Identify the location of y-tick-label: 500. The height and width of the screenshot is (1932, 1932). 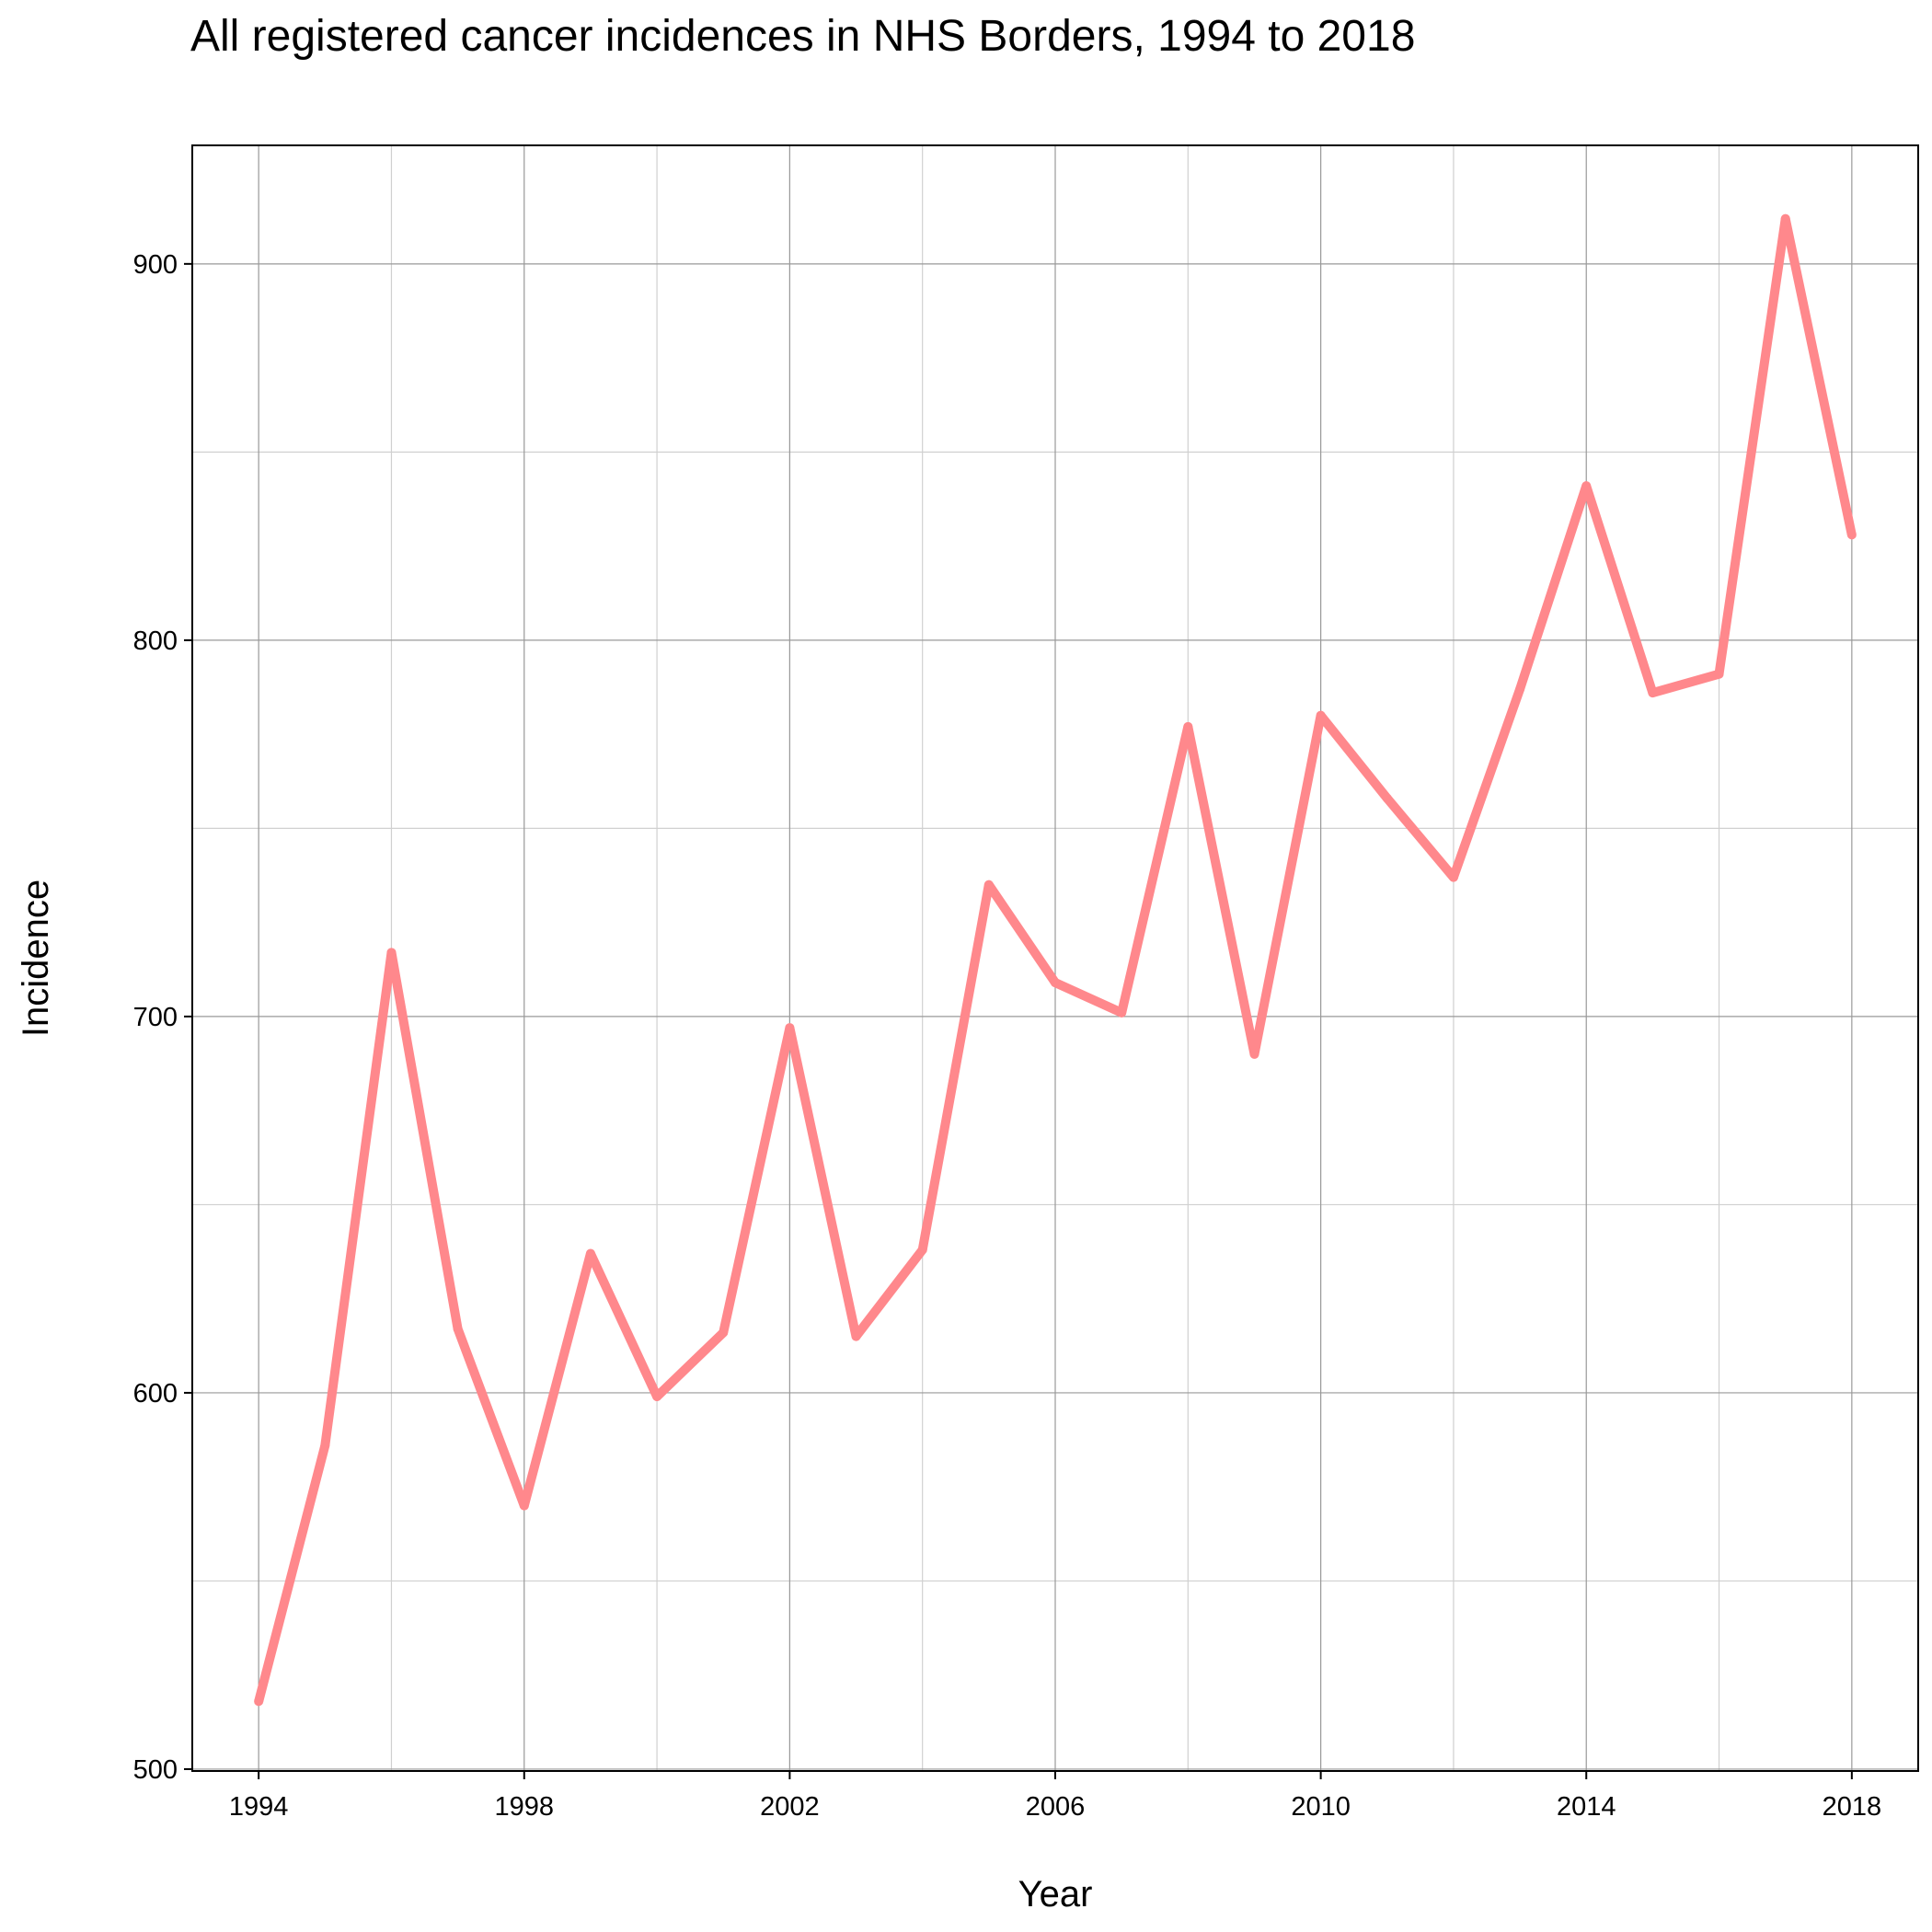
(155, 1770).